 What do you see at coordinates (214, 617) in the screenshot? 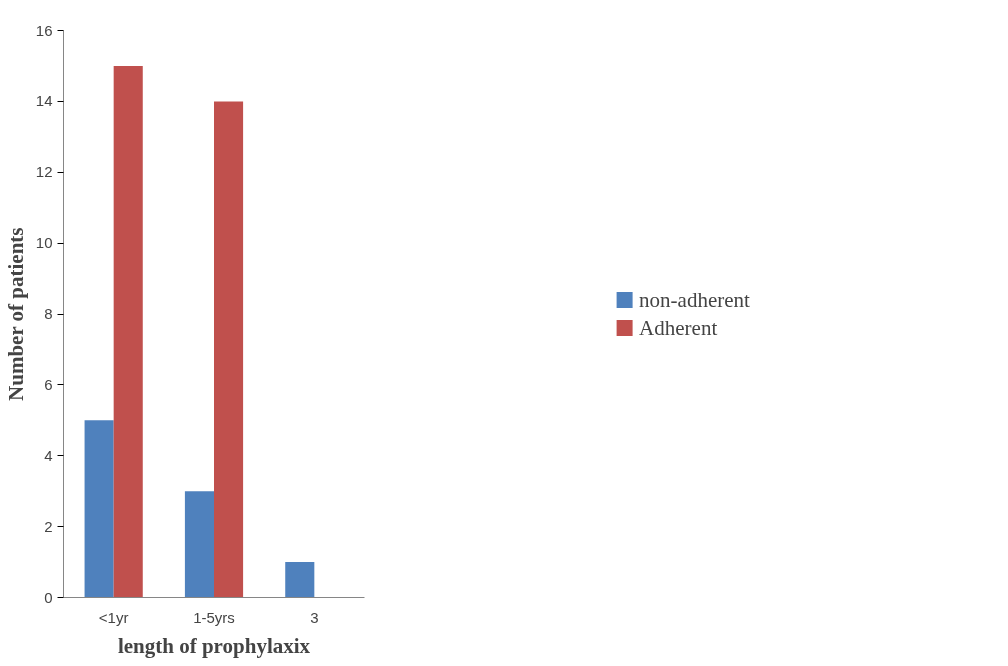
I see `x-tick-label: 1-5yrs` at bounding box center [214, 617].